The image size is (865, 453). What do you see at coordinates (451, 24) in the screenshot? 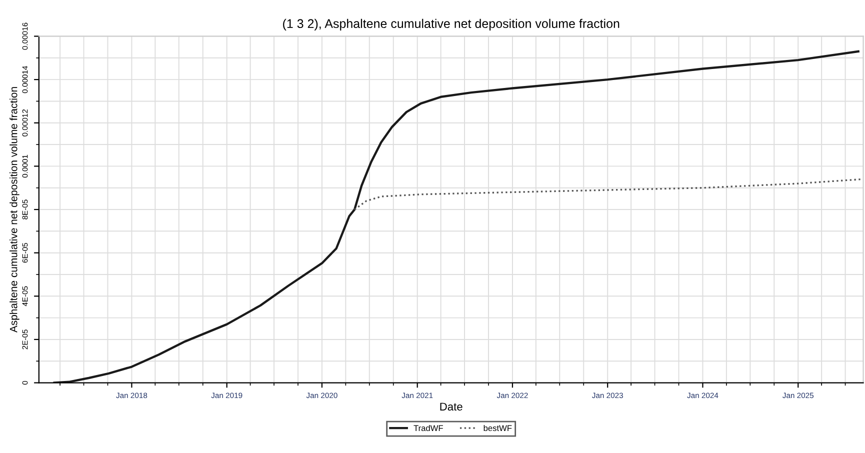
I see `chart-title: (1 3 2), Asphaltene cumulative net deposition volume fraction` at bounding box center [451, 24].